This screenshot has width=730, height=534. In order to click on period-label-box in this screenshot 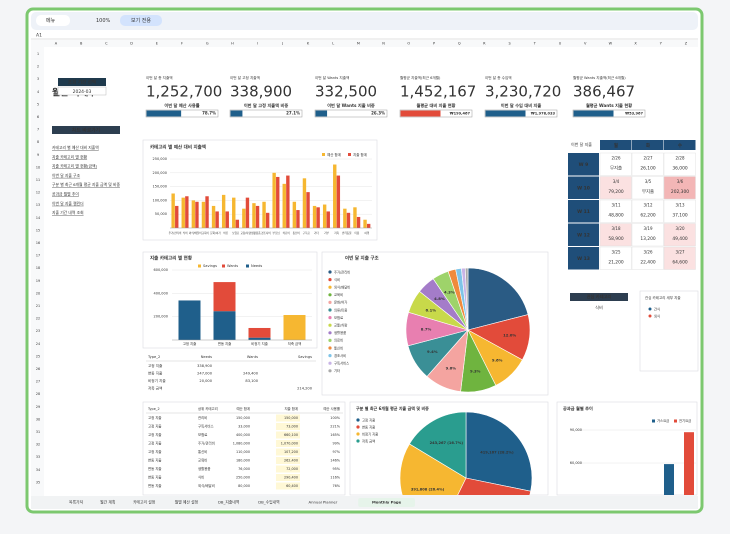, I will do `click(82, 82)`.